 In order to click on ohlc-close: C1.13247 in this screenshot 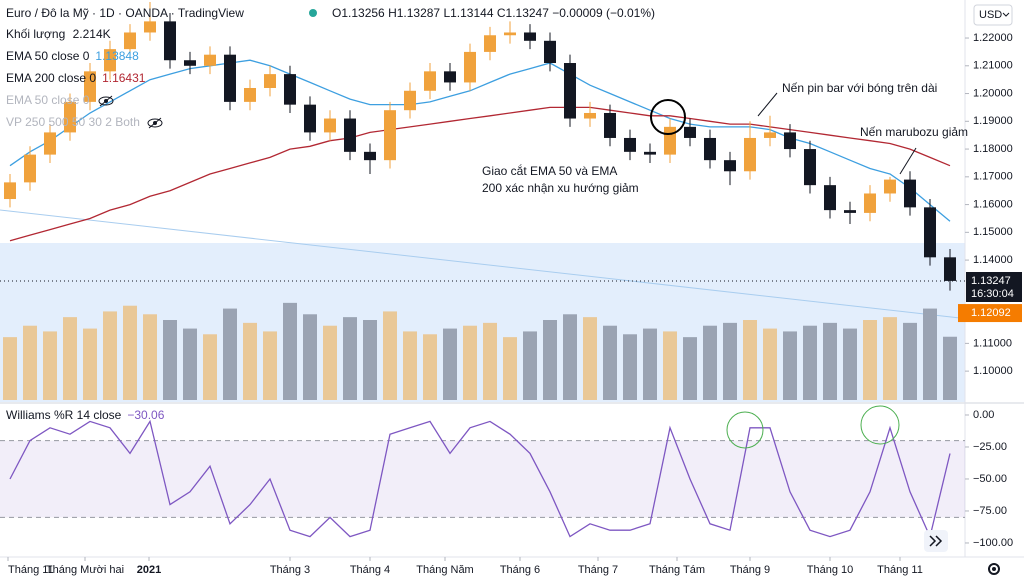, I will do `click(523, 13)`.